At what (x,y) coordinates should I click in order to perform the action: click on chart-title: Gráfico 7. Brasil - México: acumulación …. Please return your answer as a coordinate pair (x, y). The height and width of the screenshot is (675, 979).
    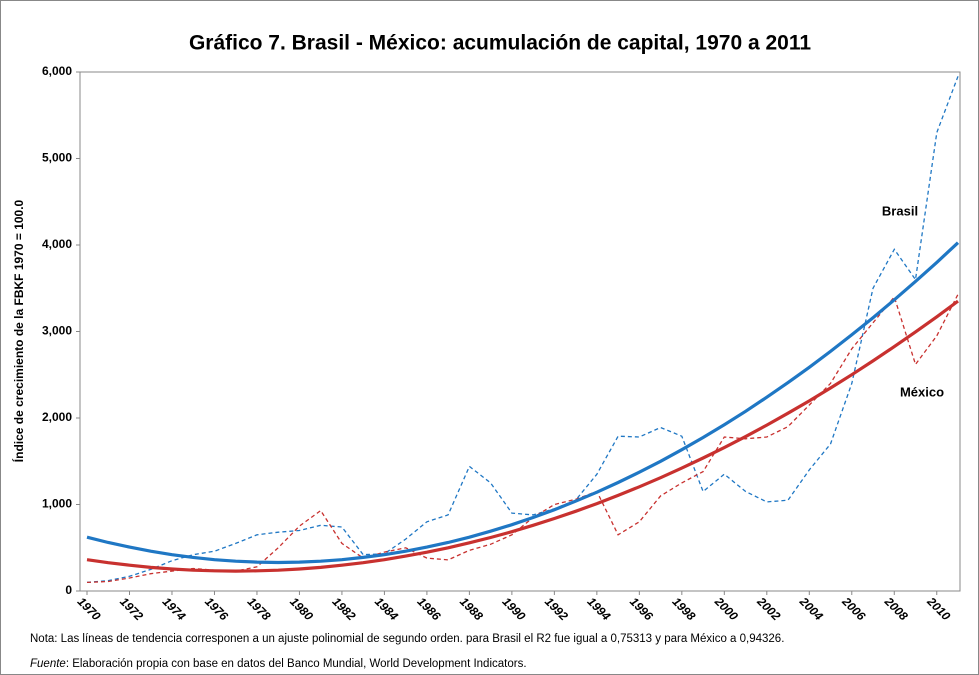
    Looking at the image, I should click on (500, 43).